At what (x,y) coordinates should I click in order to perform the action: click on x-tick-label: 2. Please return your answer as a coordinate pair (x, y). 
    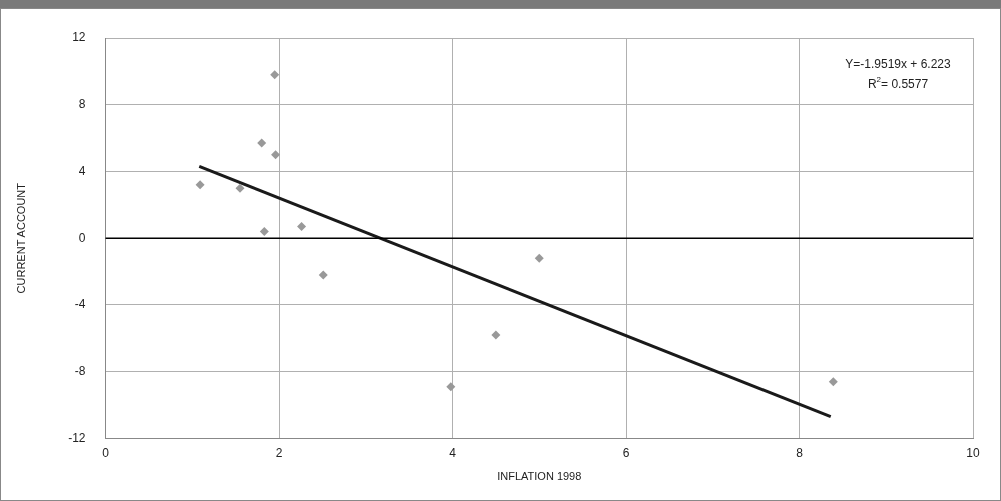
    Looking at the image, I should click on (279, 452).